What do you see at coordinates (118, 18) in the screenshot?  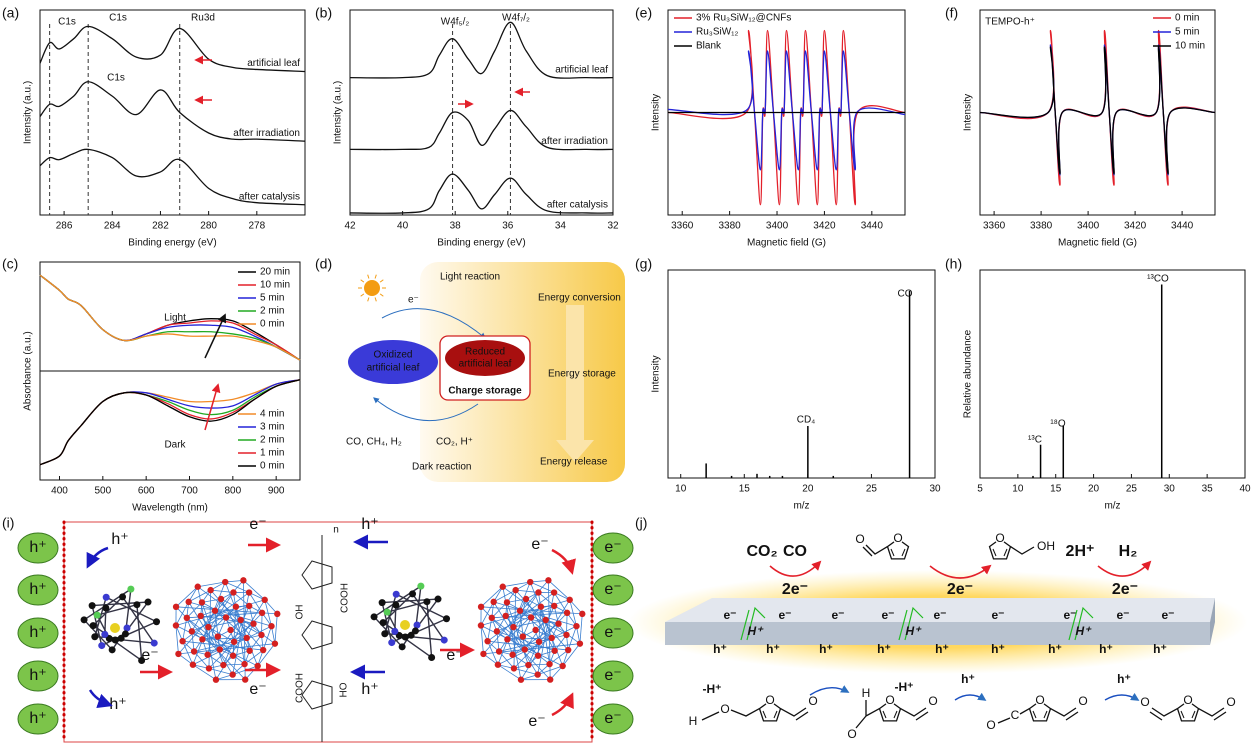 I see `annotation: C1s` at bounding box center [118, 18].